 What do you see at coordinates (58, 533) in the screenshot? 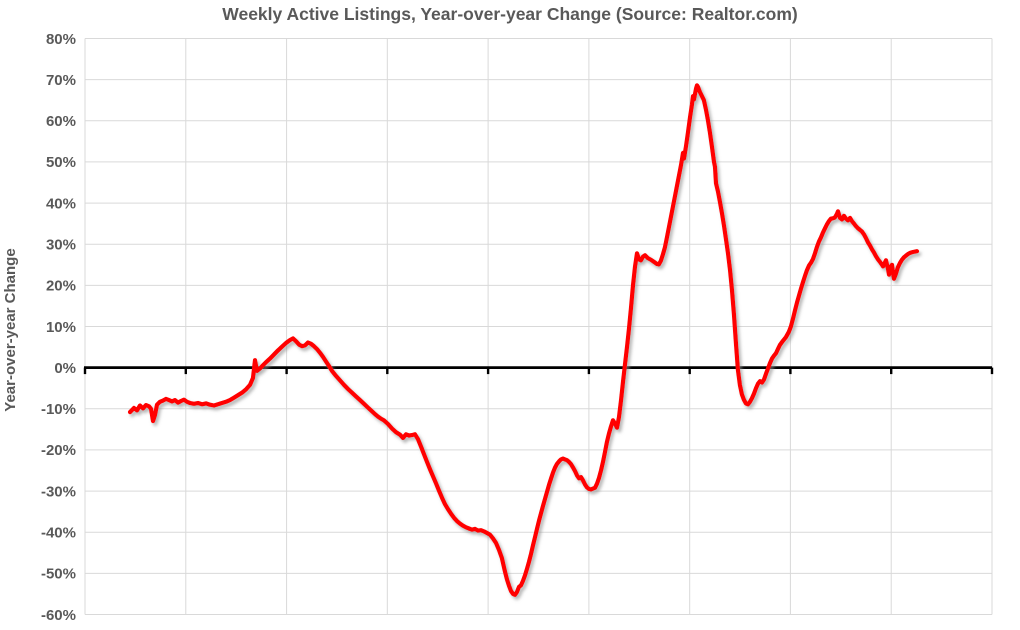
I see `y-tick-label: -40%` at bounding box center [58, 533].